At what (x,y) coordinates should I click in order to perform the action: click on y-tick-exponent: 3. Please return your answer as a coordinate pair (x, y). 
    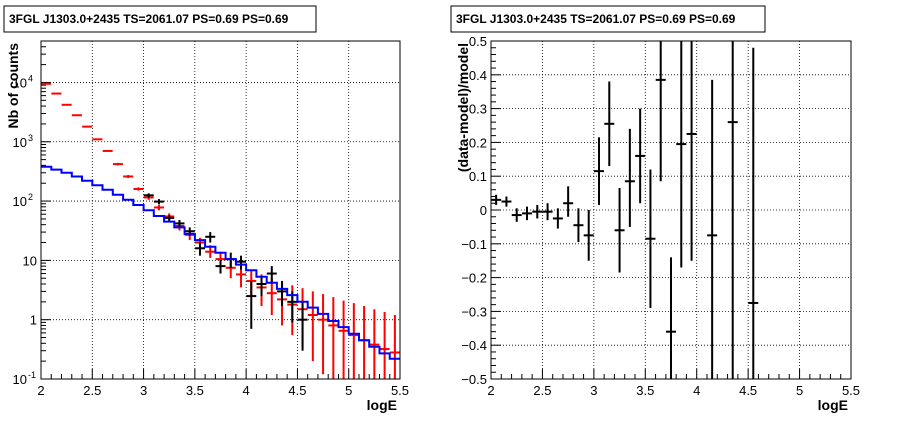
    Looking at the image, I should click on (30, 138).